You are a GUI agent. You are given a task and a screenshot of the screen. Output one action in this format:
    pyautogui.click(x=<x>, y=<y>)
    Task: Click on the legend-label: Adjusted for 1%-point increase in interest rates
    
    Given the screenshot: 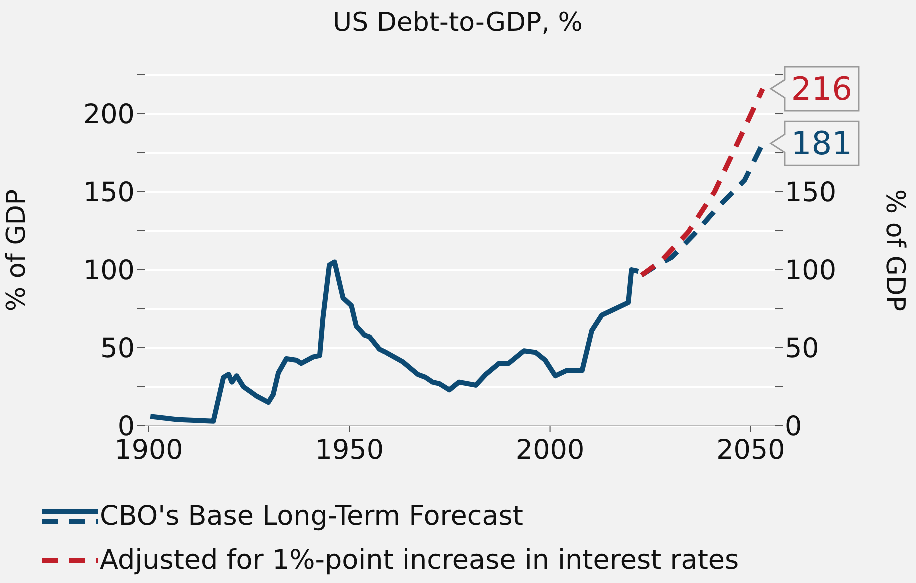 What is the action you would take?
    pyautogui.click(x=420, y=561)
    